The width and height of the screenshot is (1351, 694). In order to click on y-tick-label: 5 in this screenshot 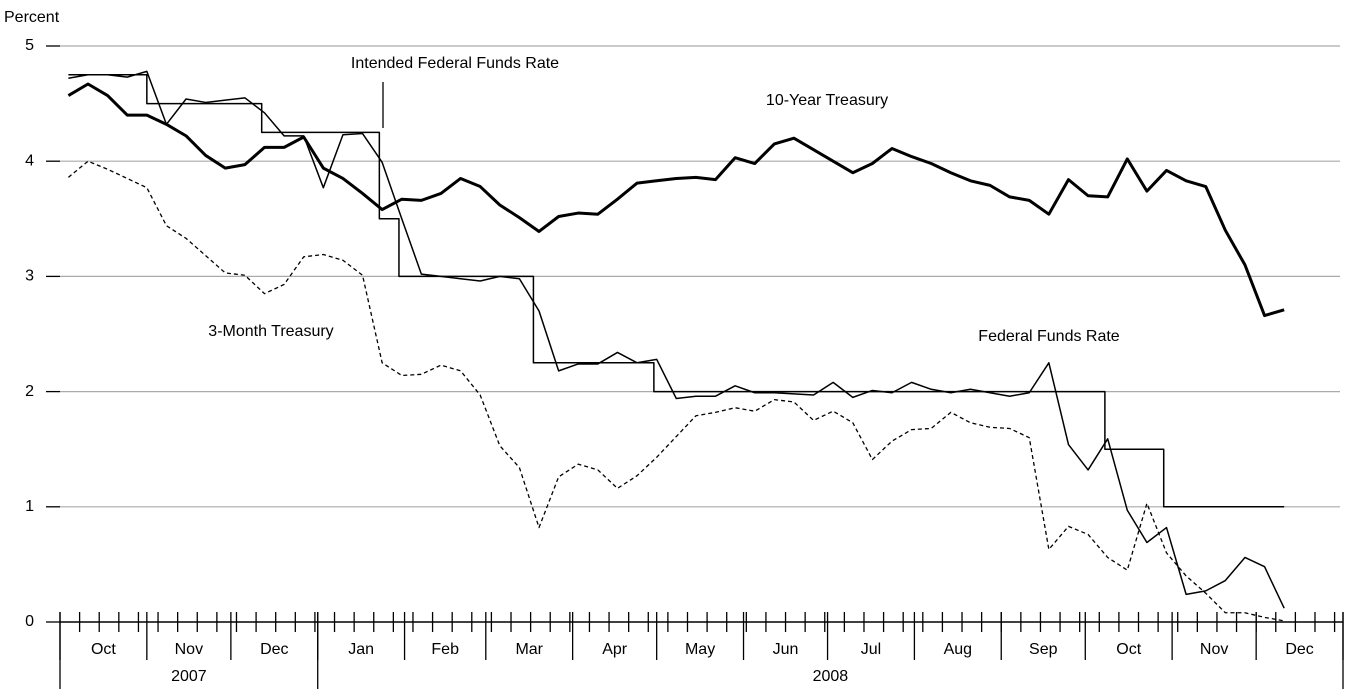, I will do `click(29, 45)`.